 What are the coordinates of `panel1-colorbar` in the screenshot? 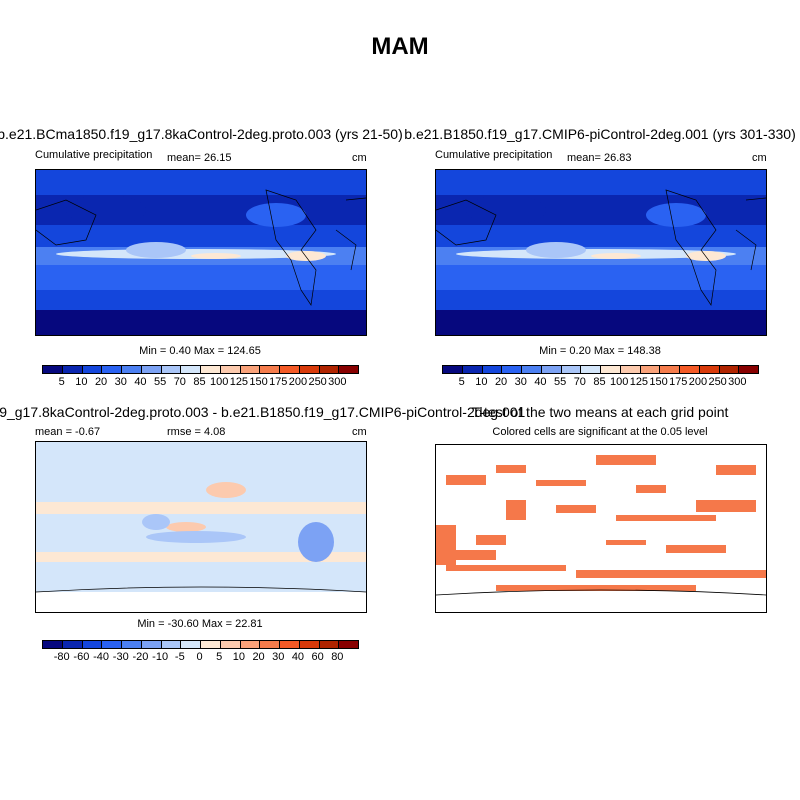 It's located at (200, 369).